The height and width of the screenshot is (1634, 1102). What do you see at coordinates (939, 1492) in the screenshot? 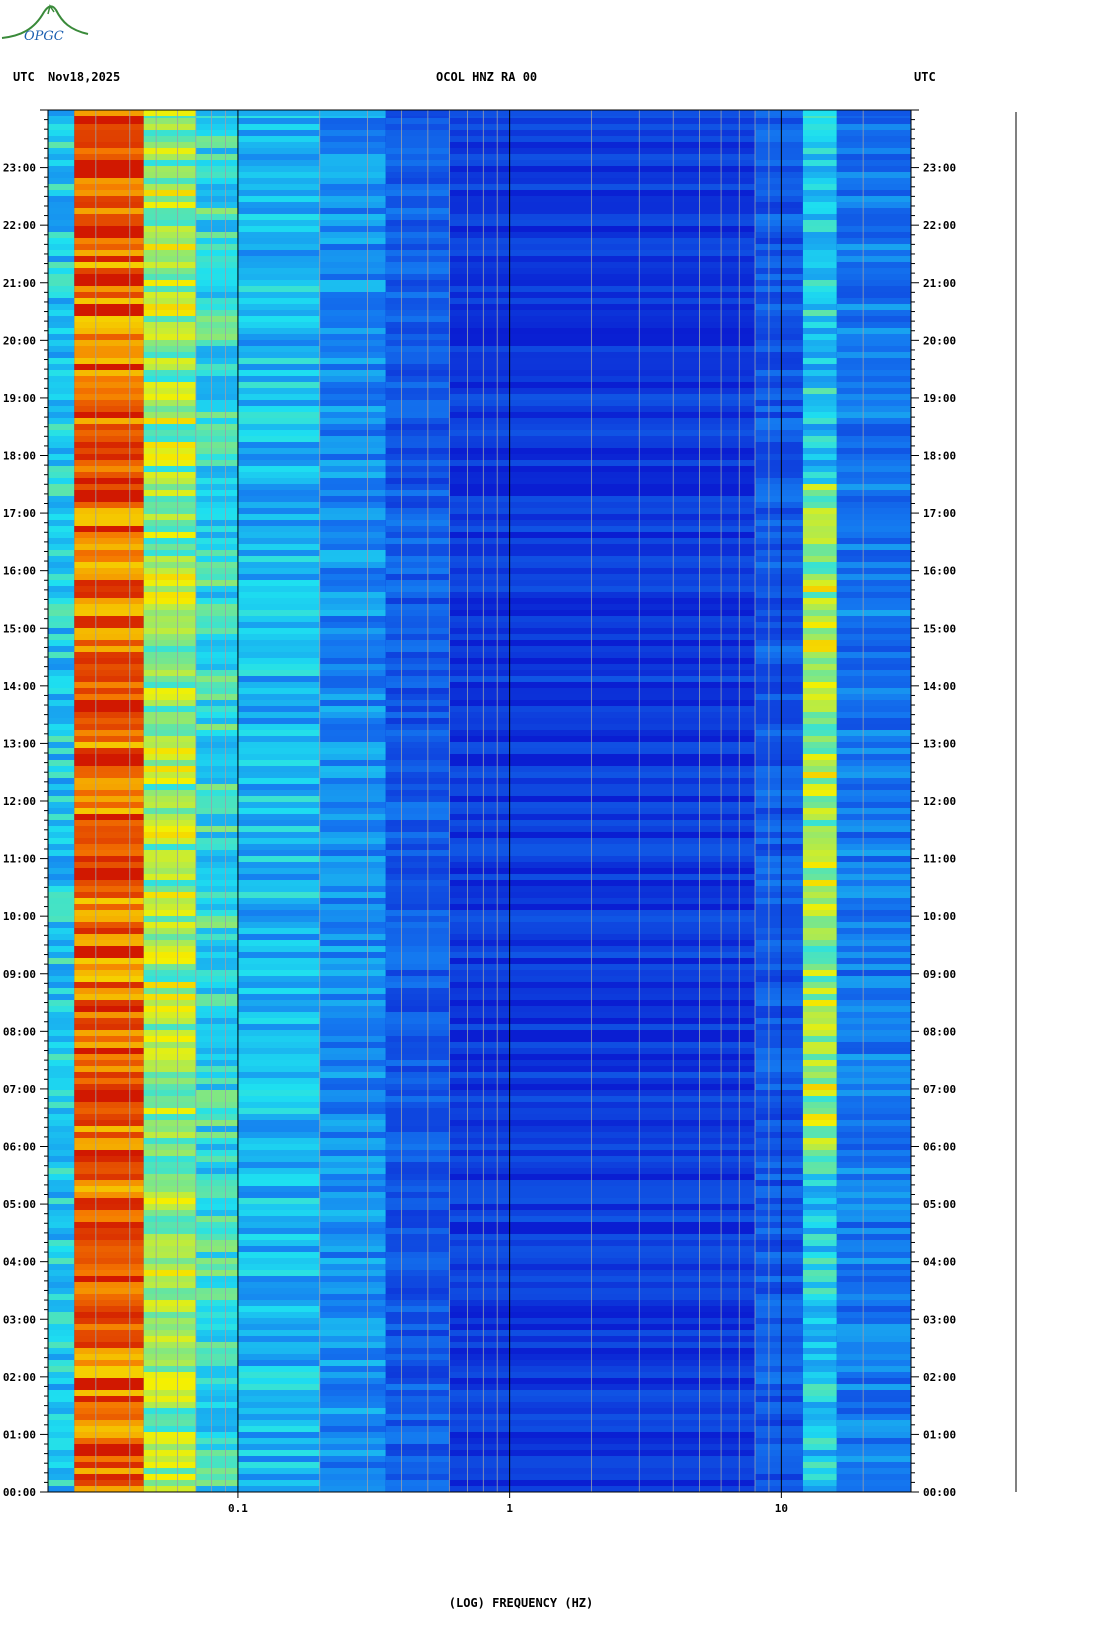
I see `y-tick-label-right: 00:00` at bounding box center [939, 1492].